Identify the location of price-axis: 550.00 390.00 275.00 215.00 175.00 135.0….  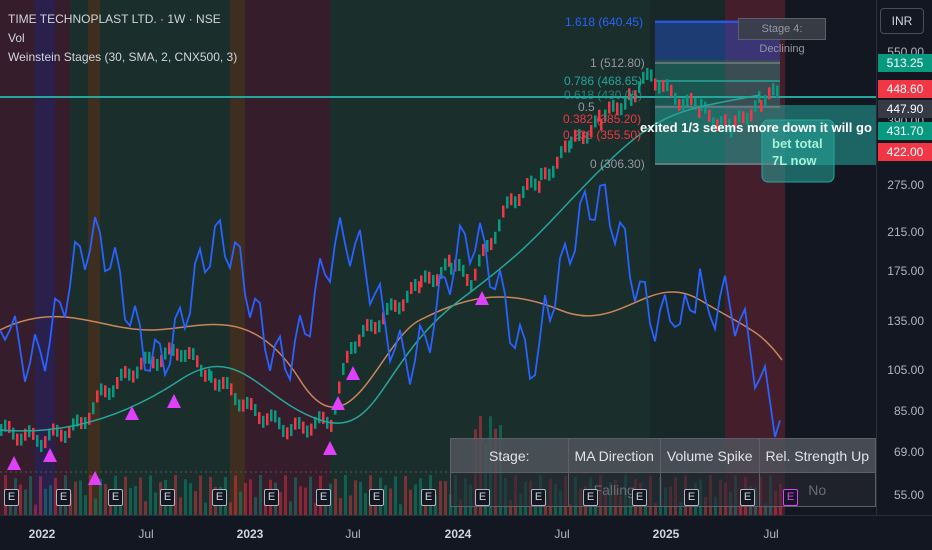
(904, 257).